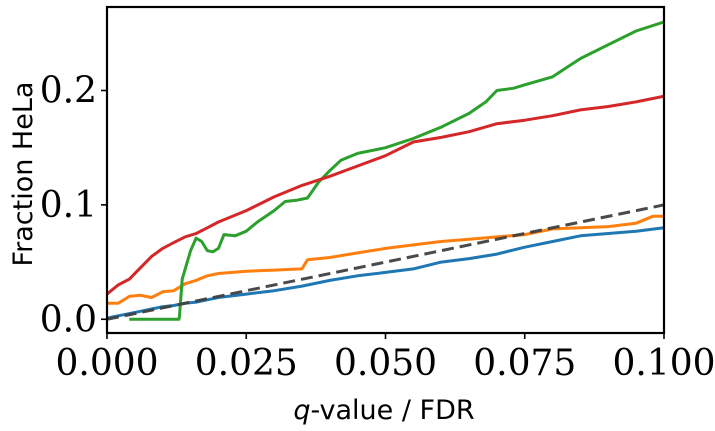  What do you see at coordinates (301, 410) in the screenshot?
I see `x-axis-label-italic: q` at bounding box center [301, 410].